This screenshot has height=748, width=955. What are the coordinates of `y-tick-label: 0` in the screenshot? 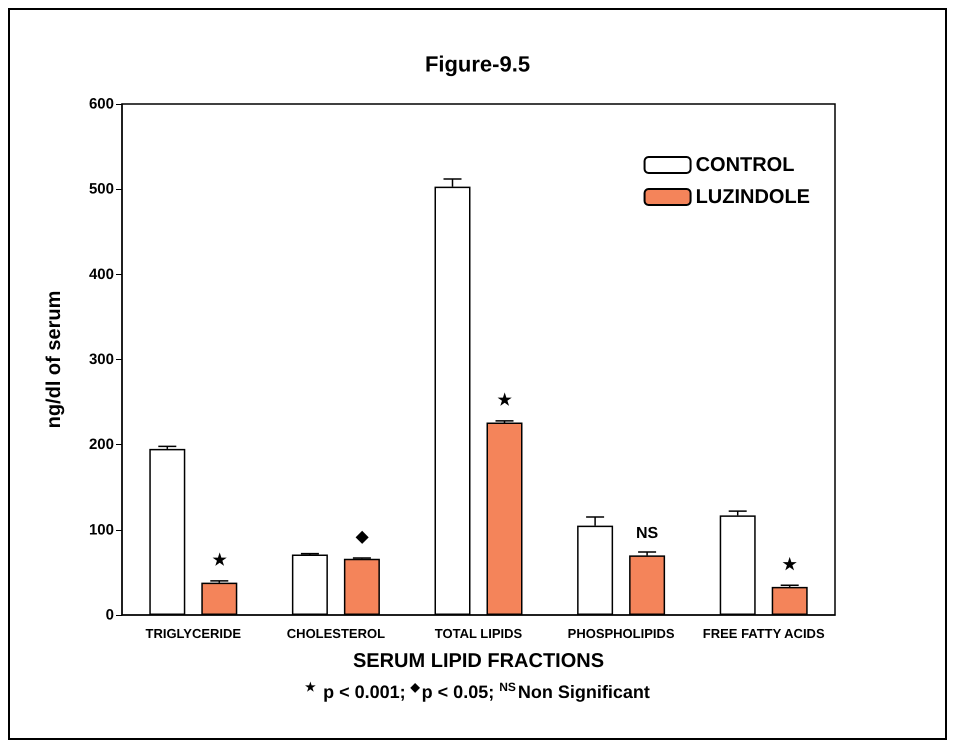 It's located at (110, 615).